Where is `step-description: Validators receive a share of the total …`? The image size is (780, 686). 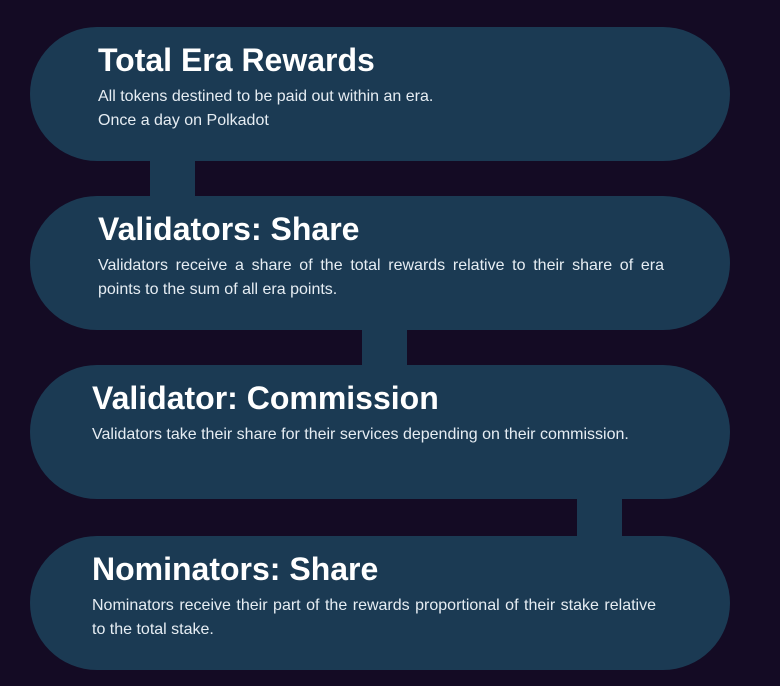
step-description: Validators receive a share of the total … is located at coordinates (381, 277).